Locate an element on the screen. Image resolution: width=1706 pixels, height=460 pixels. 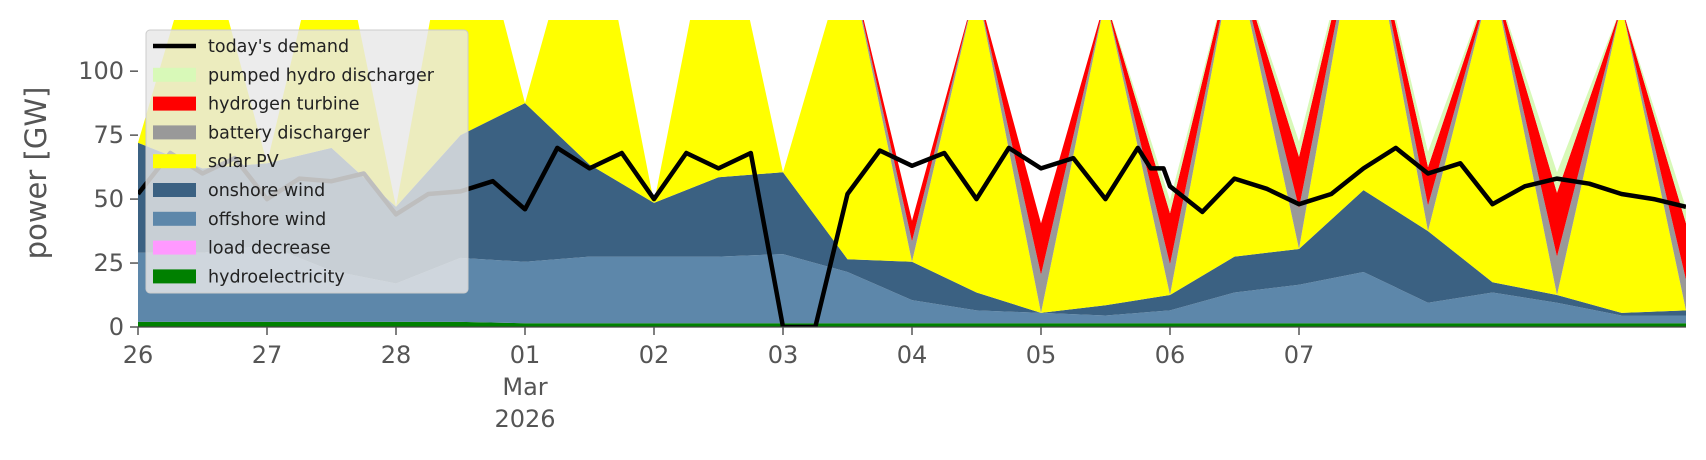
y-axis: 0 25 50 75 100 is located at coordinates (108, 199).